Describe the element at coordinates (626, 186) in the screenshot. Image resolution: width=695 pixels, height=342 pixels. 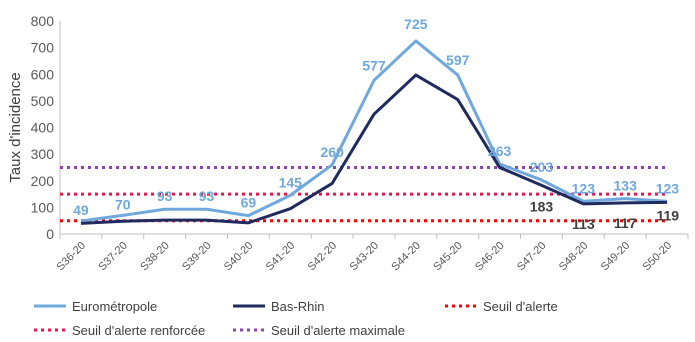
I see `eurometropole-data-label: 133` at that location.